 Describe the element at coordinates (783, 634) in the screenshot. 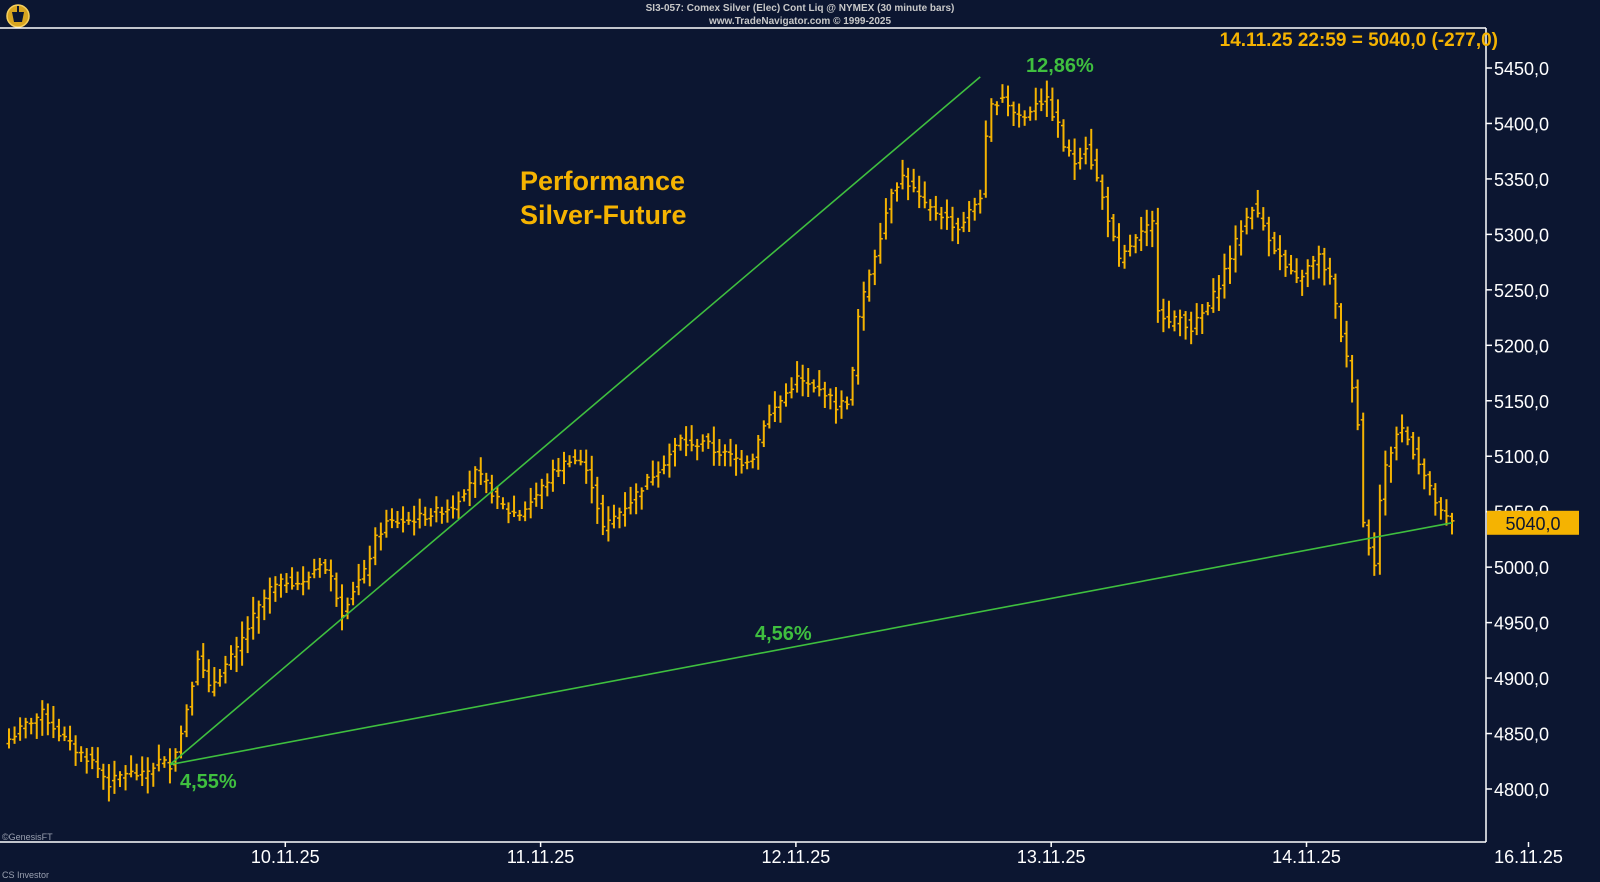

I see `trendline-label-4-56: 4,56%` at that location.